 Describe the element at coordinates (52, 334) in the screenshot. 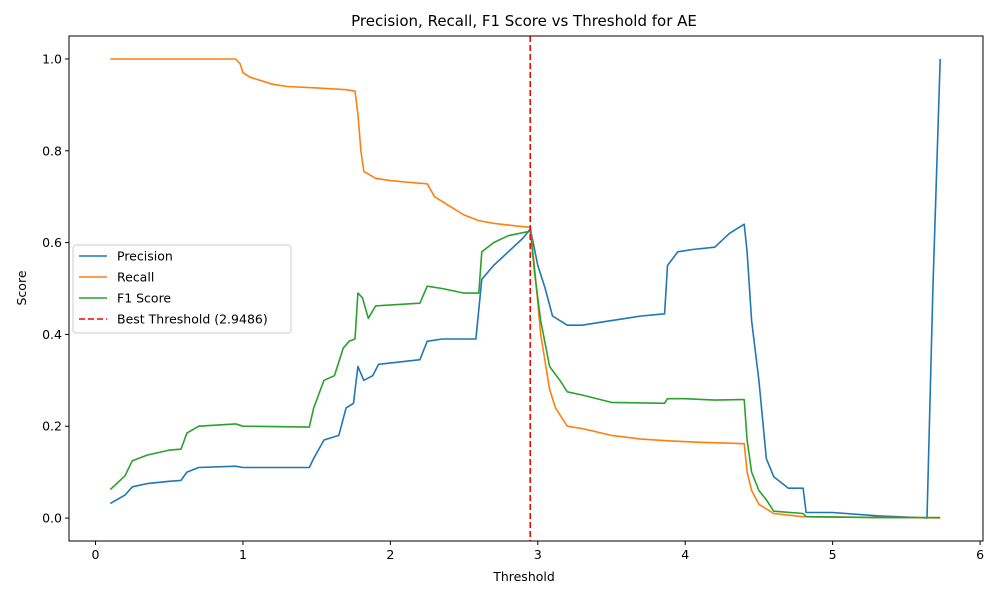

I see `y-tick-label: 0.4` at that location.